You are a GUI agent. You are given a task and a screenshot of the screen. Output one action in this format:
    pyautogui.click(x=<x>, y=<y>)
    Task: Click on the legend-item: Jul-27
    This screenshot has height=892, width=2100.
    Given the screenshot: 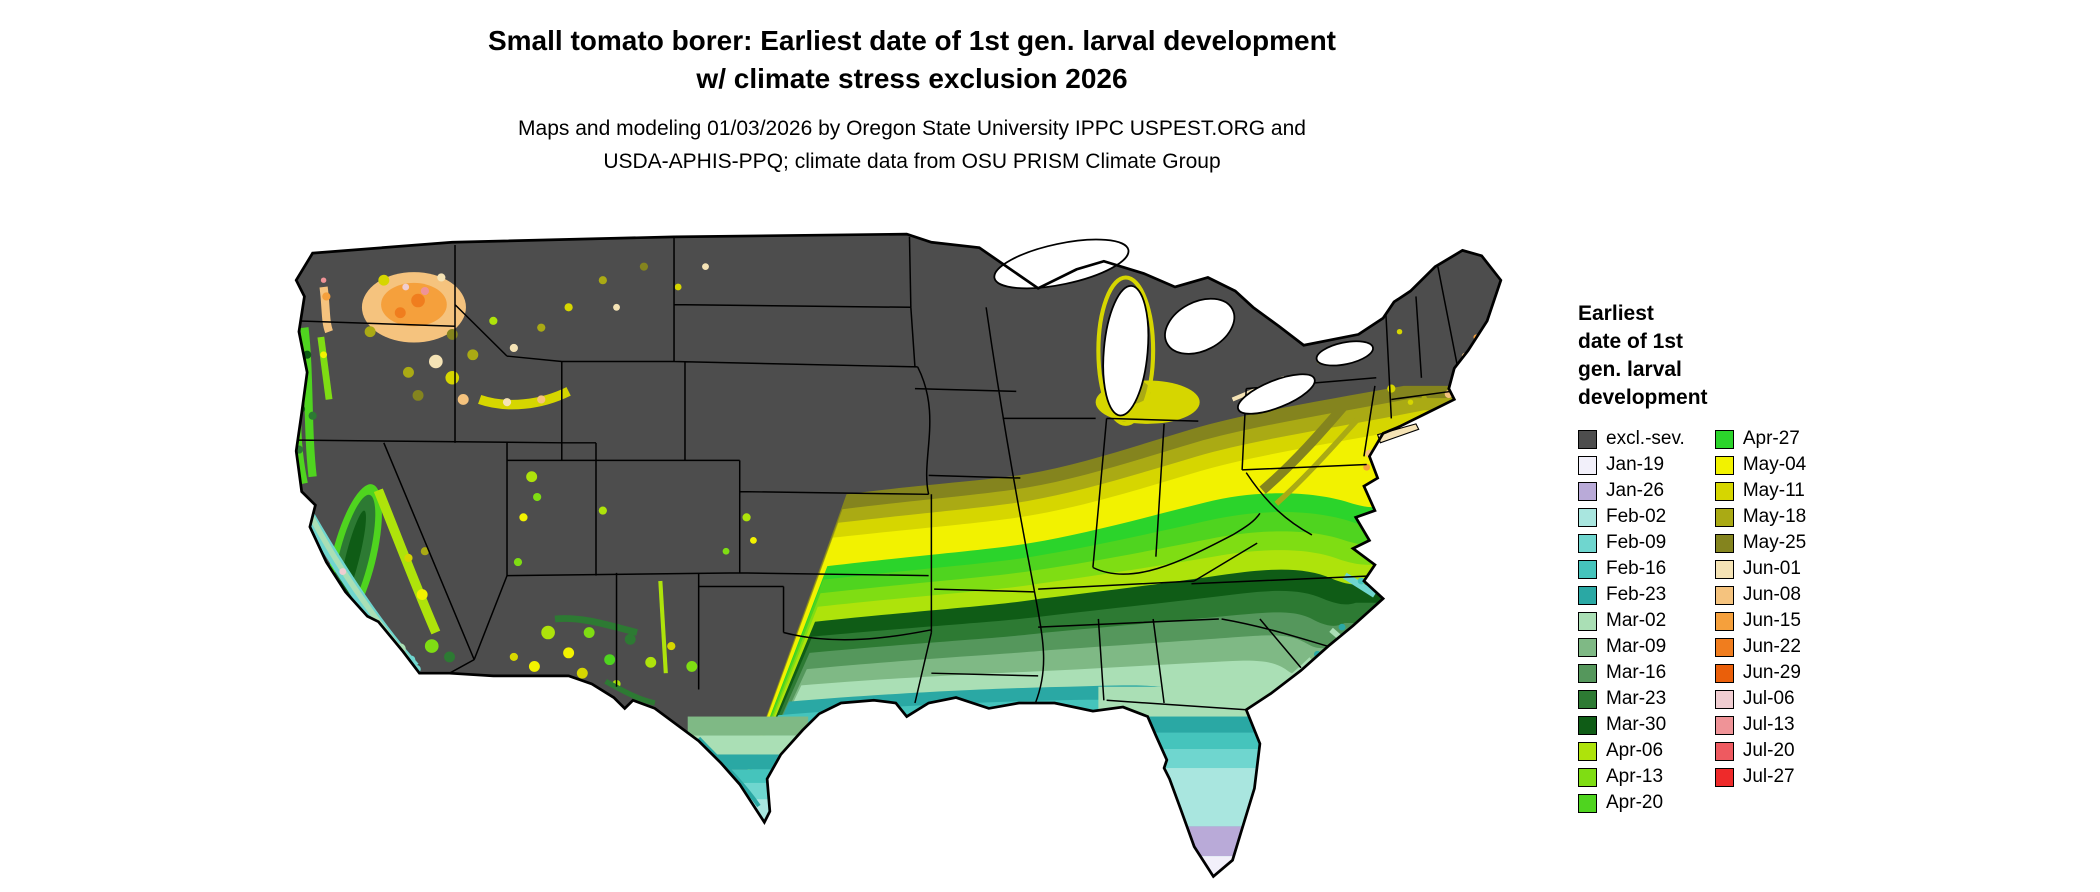 What is the action you would take?
    pyautogui.click(x=1760, y=777)
    